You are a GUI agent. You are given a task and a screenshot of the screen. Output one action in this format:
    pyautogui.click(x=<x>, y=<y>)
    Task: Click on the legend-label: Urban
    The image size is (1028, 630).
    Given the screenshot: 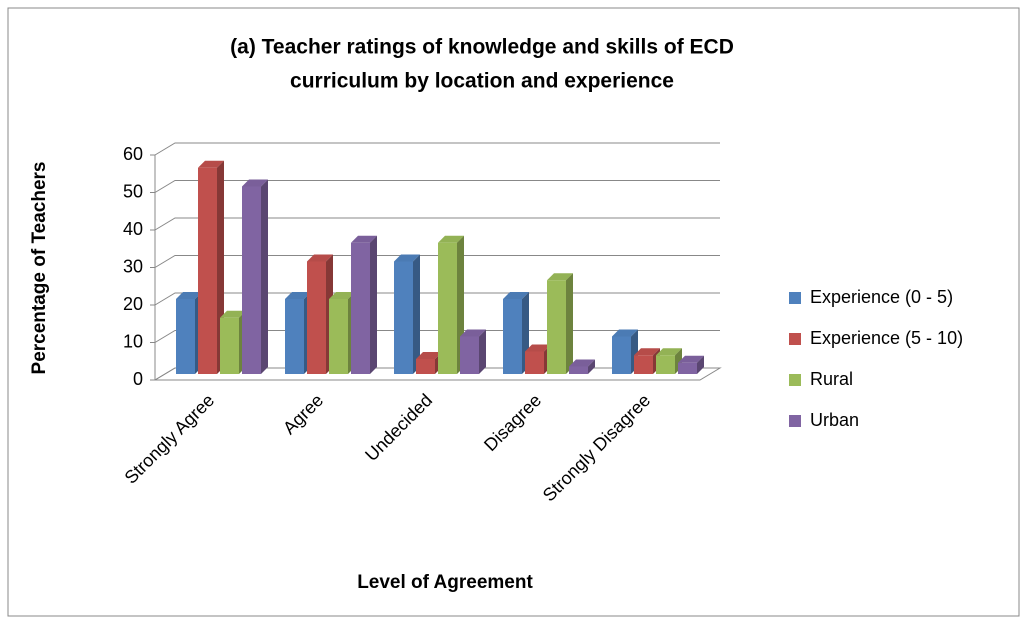 What is the action you would take?
    pyautogui.click(x=834, y=420)
    